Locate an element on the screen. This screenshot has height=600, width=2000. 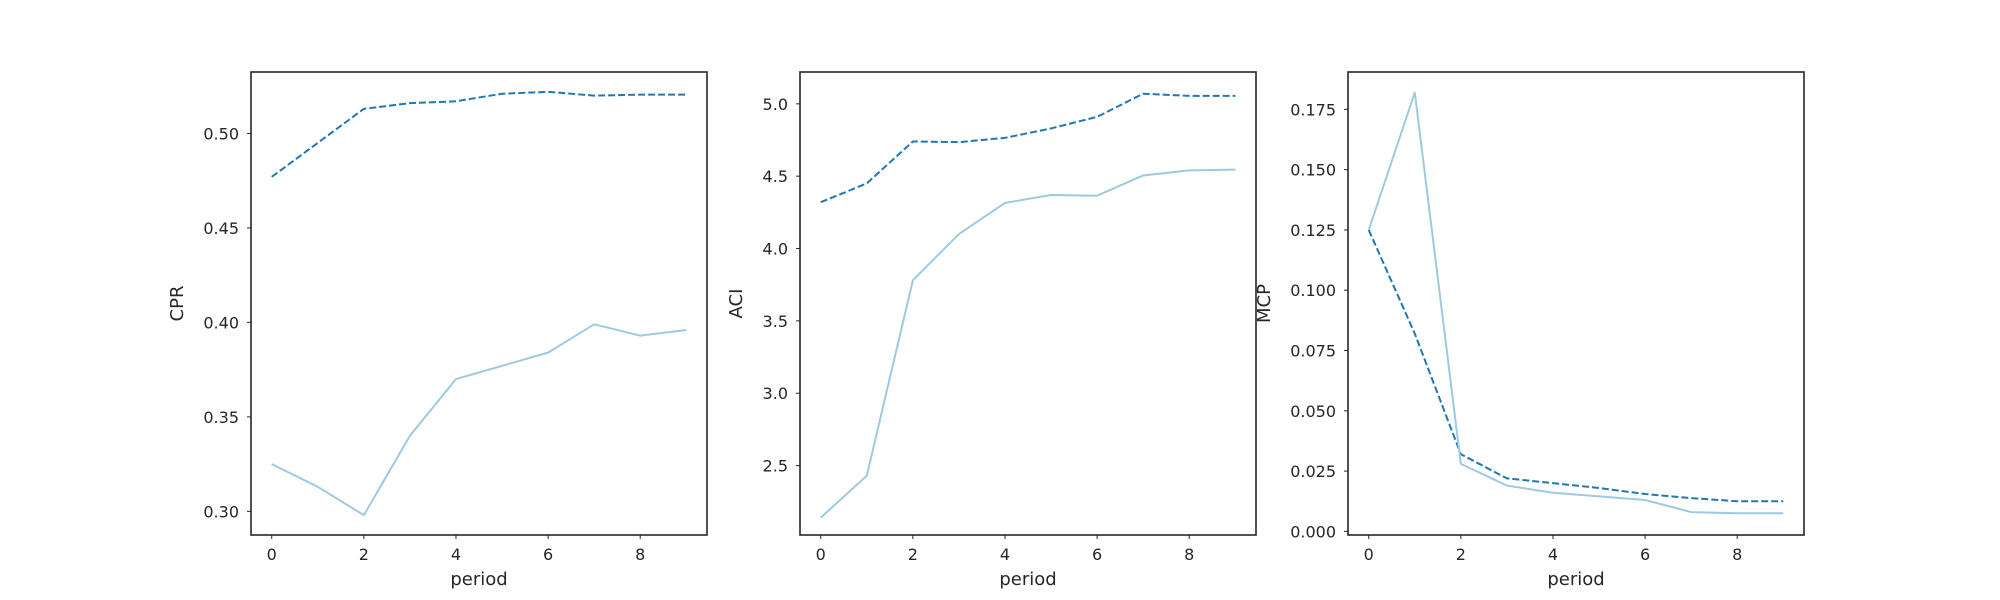
aci-ytick-label: 3.5 is located at coordinates (775, 321).